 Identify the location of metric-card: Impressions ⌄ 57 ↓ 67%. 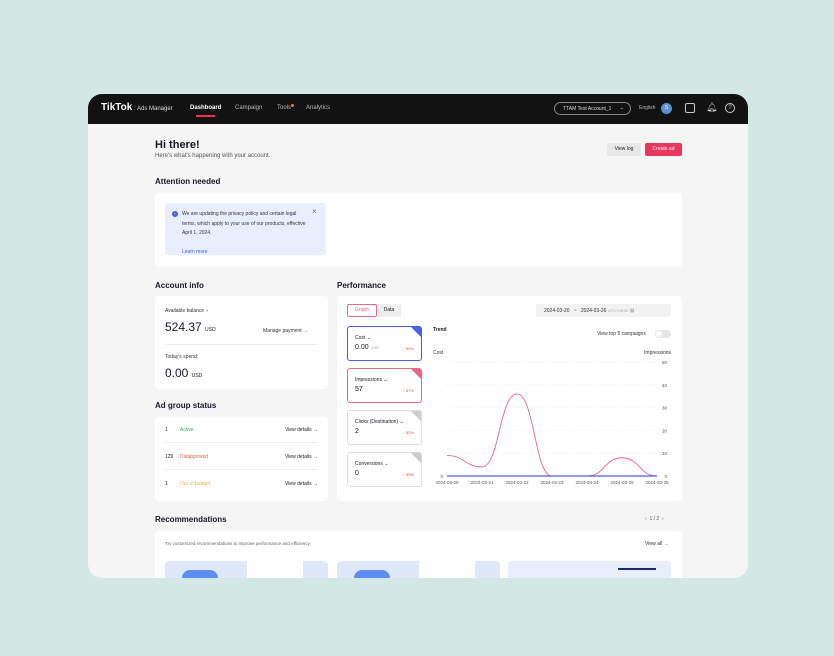
(384, 385).